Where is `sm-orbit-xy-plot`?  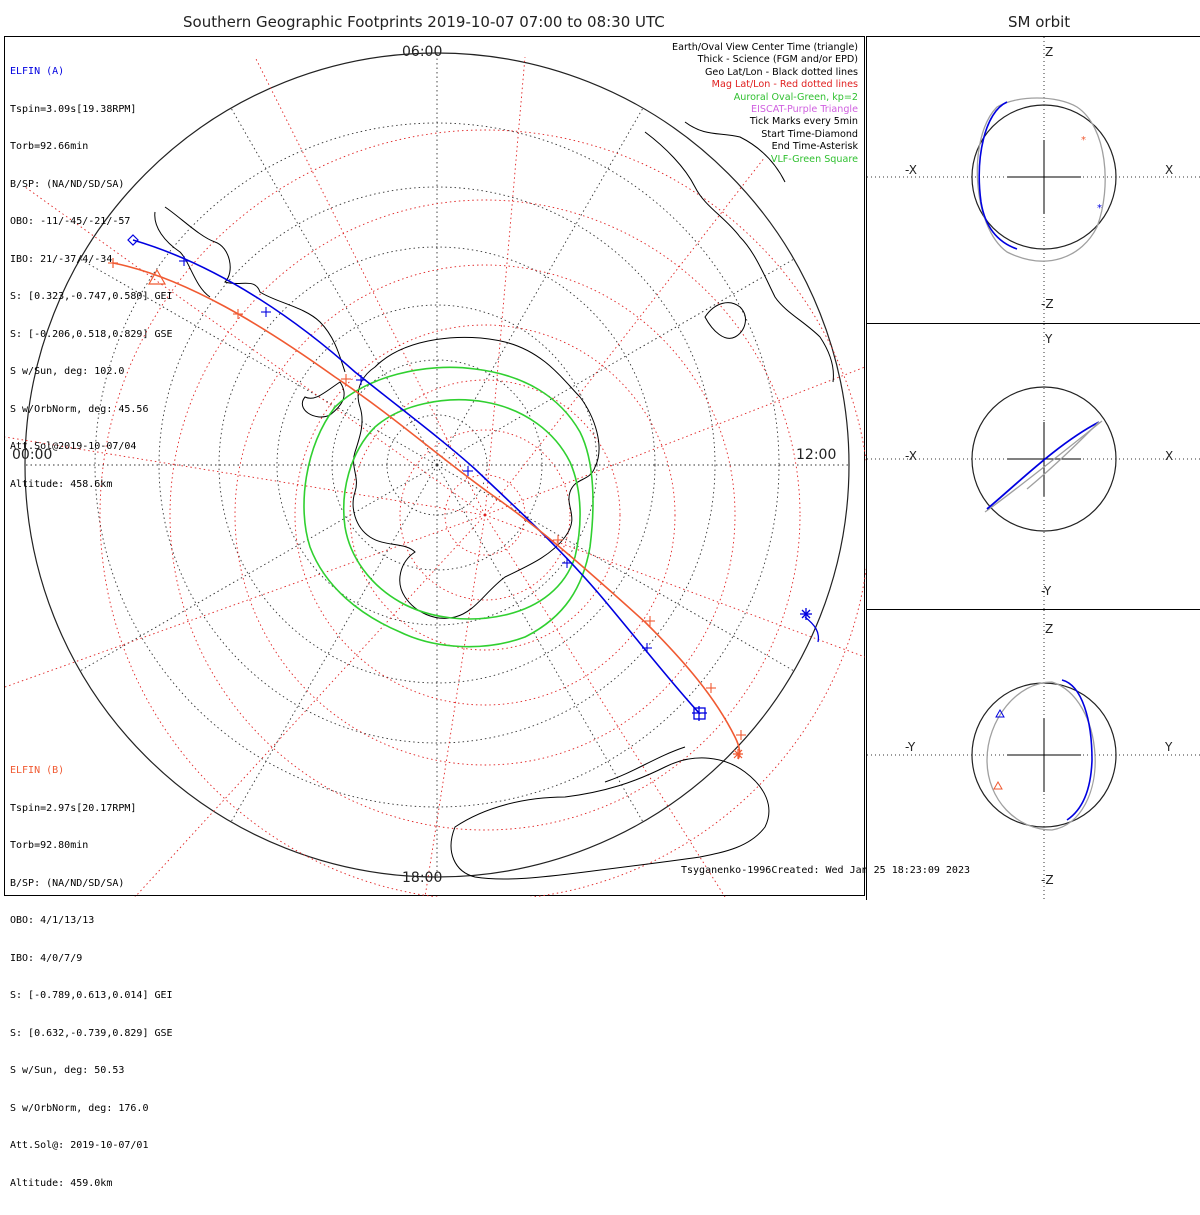
sm-orbit-xy-plot is located at coordinates (1033, 467).